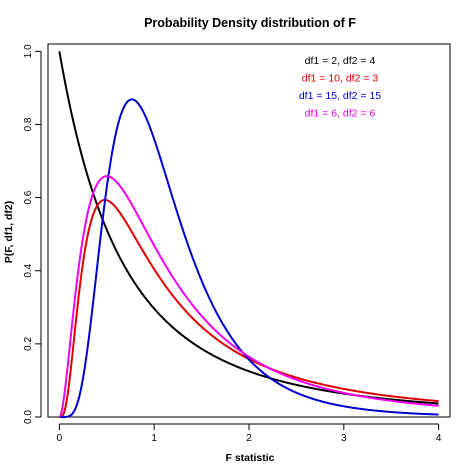 The image size is (474, 474). What do you see at coordinates (28, 124) in the screenshot?
I see `y-tick-label: 0.8` at bounding box center [28, 124].